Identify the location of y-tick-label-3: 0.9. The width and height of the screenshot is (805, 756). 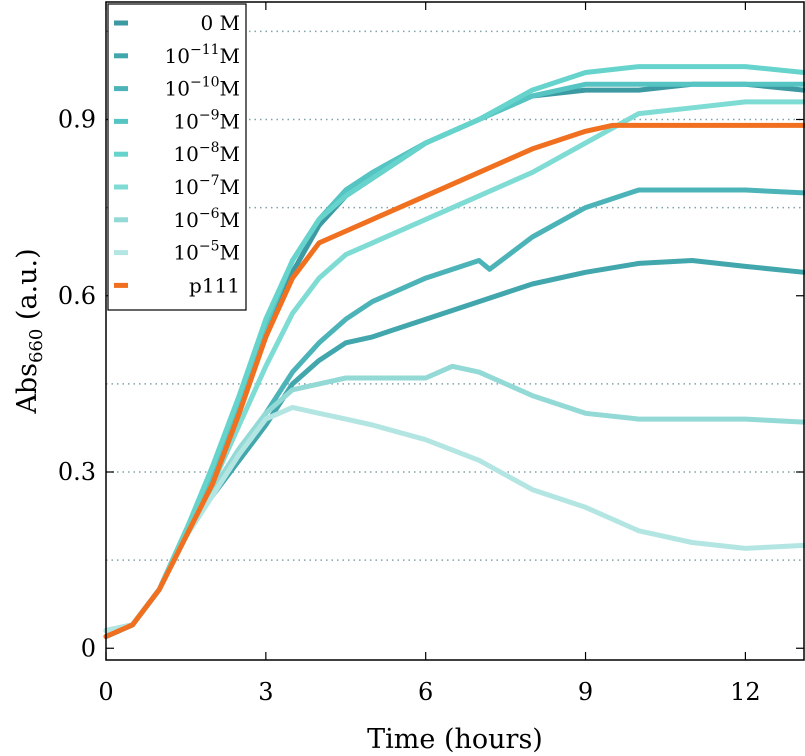
(77, 120).